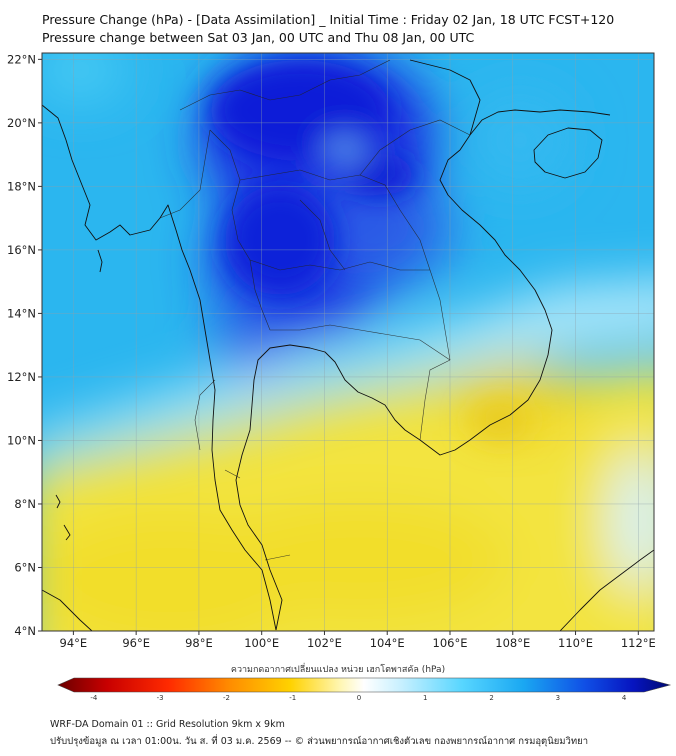  I want to click on colorbar: -4 -3 -2 -1 0 1 2 3 4, so click(364, 688).